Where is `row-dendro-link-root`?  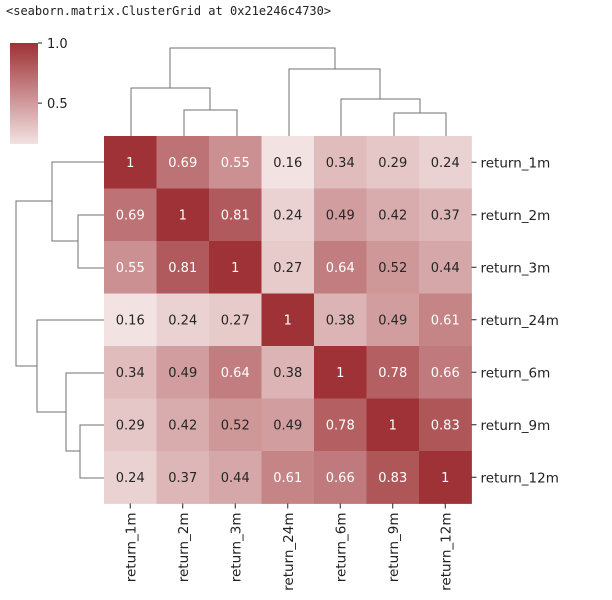 row-dendro-link-root is located at coordinates (33, 283).